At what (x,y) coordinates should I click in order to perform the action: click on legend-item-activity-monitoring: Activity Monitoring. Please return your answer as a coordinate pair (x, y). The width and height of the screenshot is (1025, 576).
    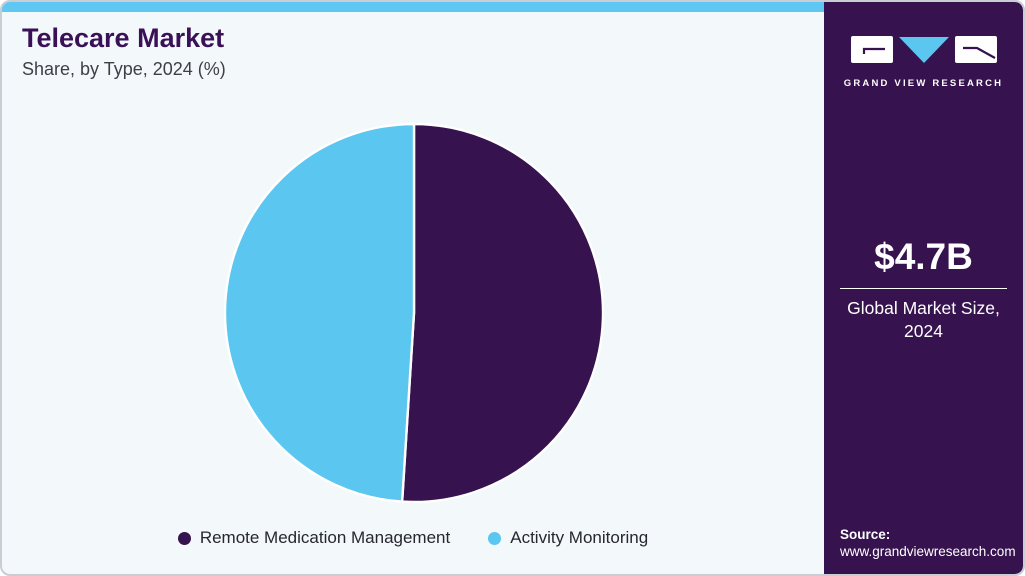
    Looking at the image, I should click on (568, 538).